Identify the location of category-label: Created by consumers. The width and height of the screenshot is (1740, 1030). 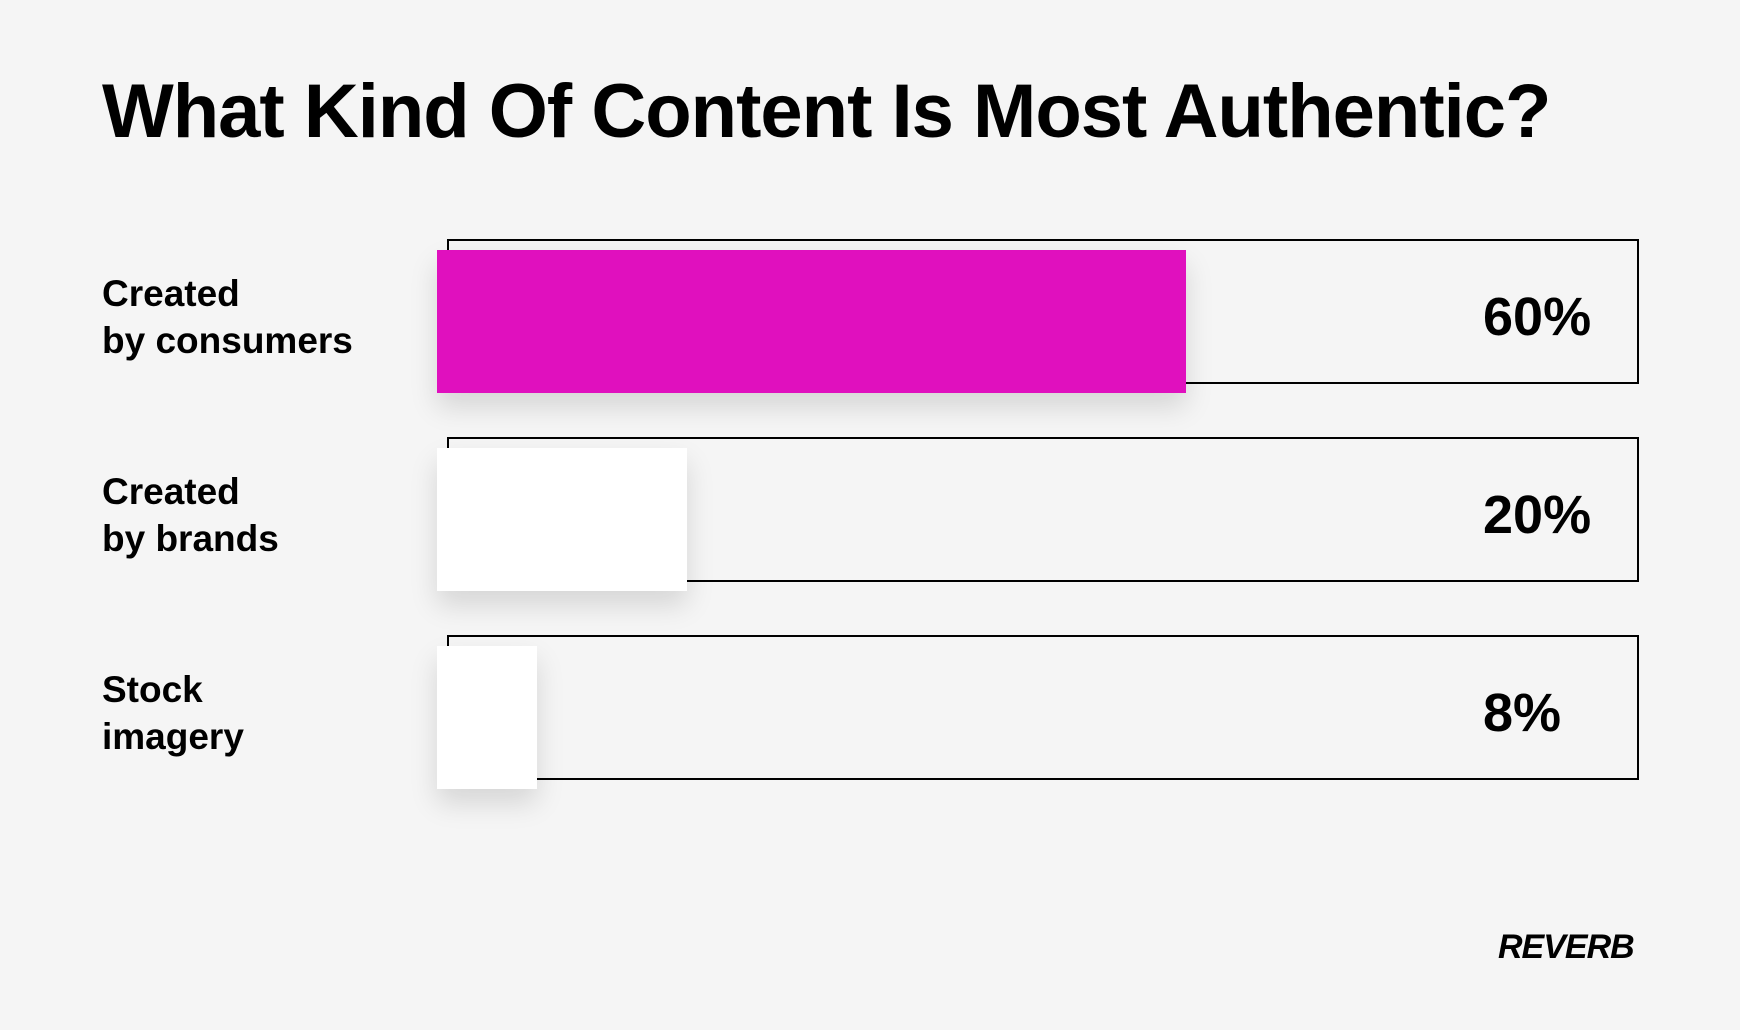
(227, 317).